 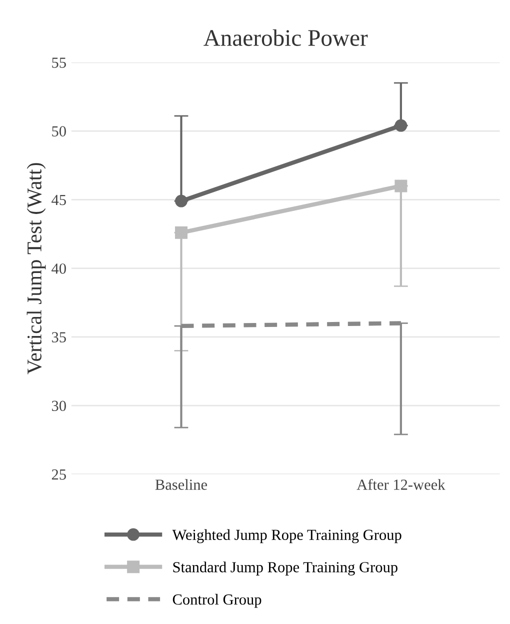 I want to click on y-tick-label: 55, so click(x=59, y=63).